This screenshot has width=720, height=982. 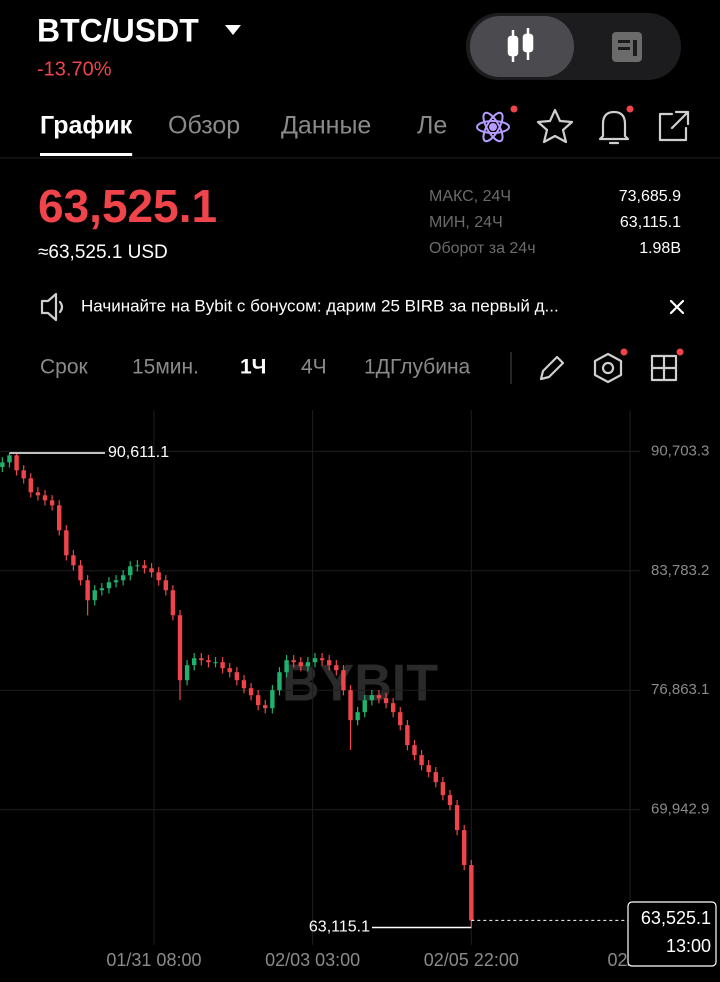 I want to click on last-price-label: 63,525.1, so click(x=676, y=918).